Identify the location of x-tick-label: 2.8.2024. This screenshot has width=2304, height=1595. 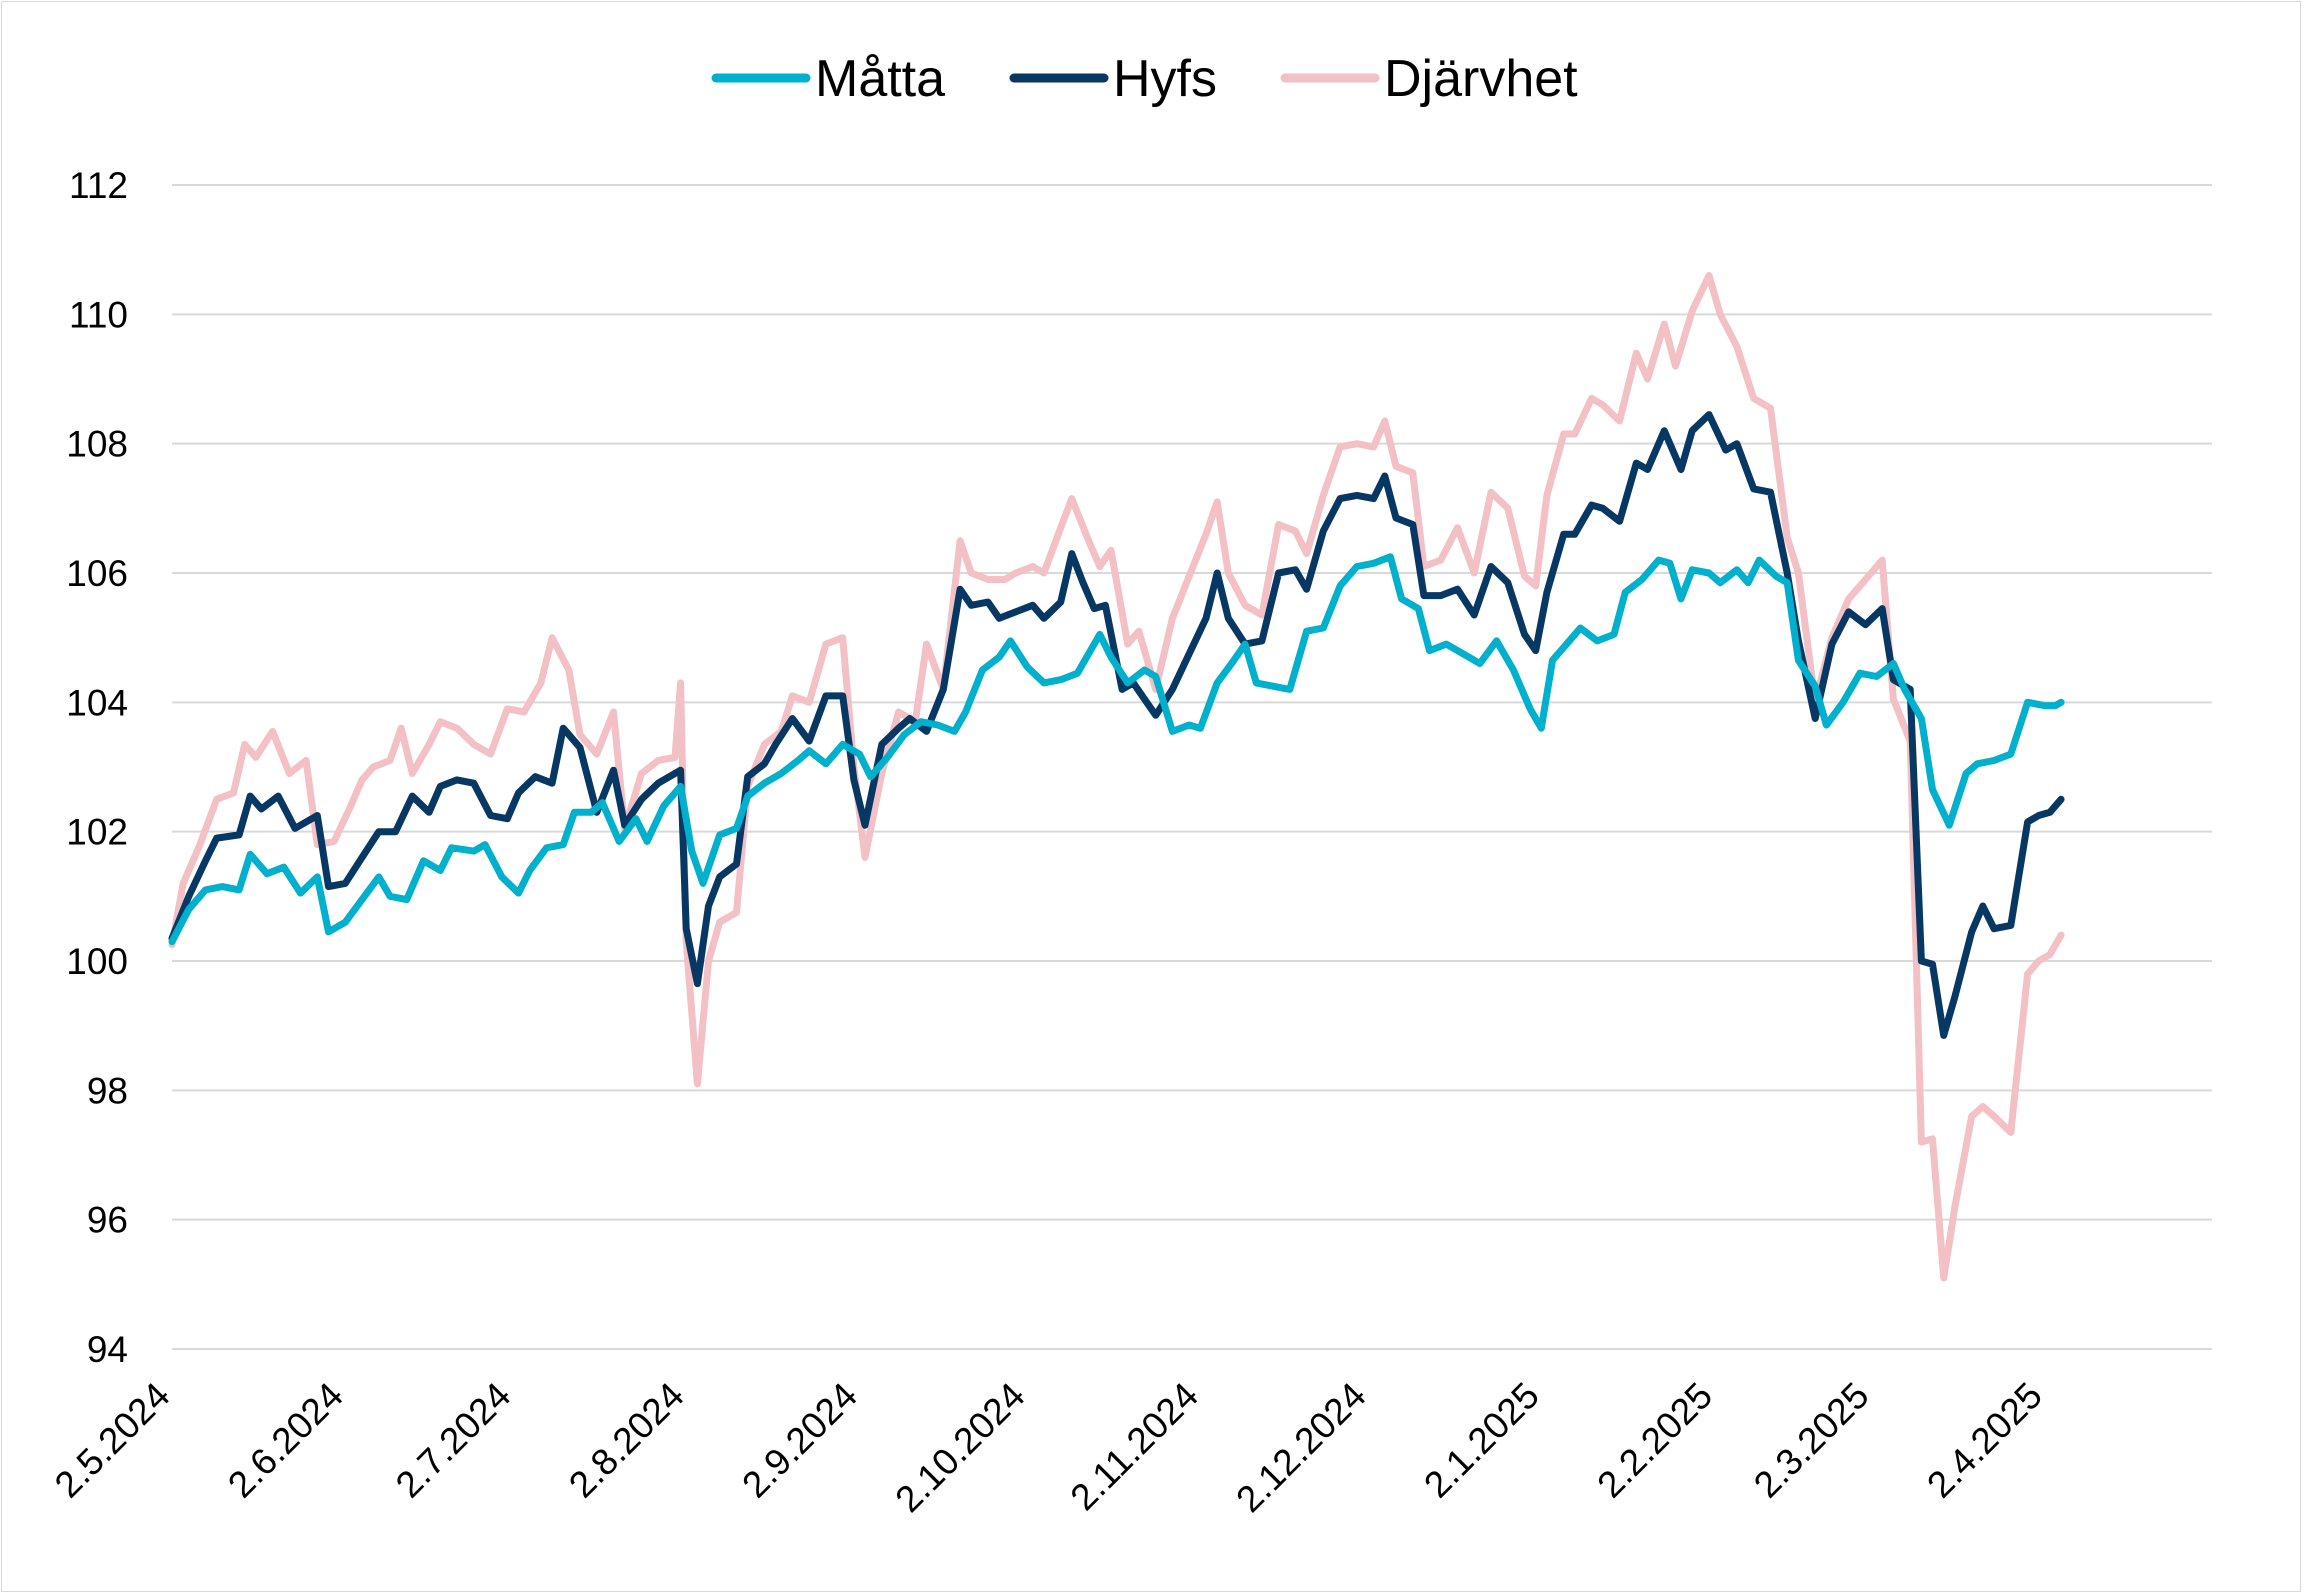
(626, 1440).